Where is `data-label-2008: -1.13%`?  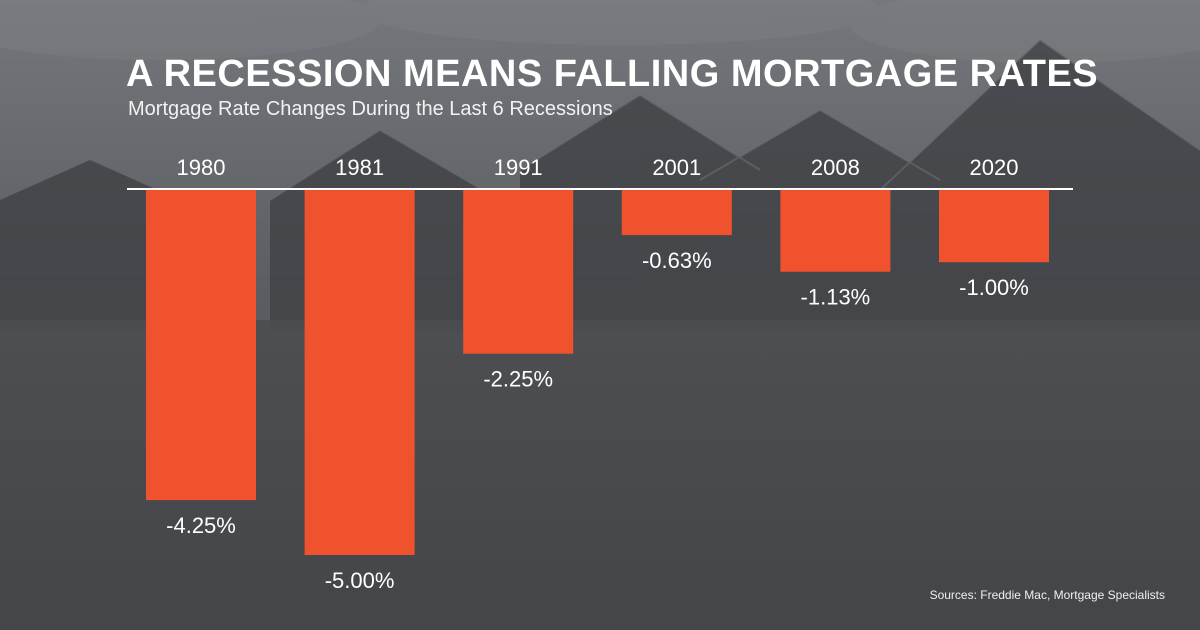
data-label-2008: -1.13% is located at coordinates (836, 297).